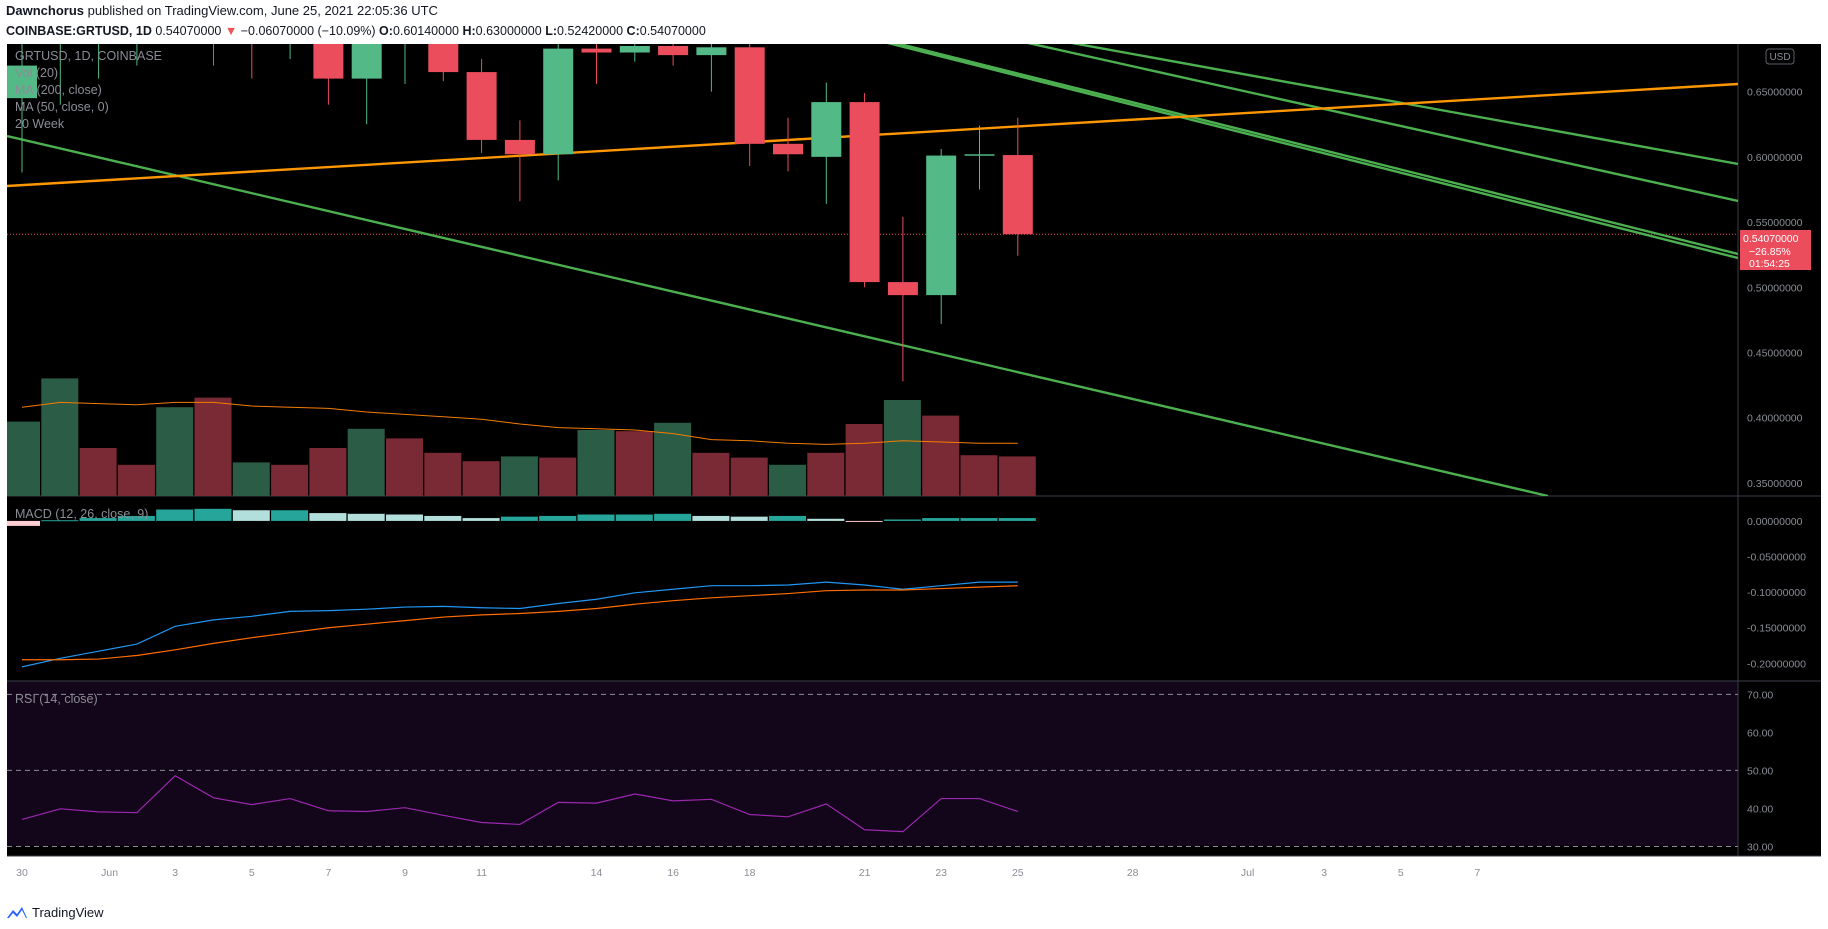  I want to click on legend-vol: Vol (20), so click(36, 73).